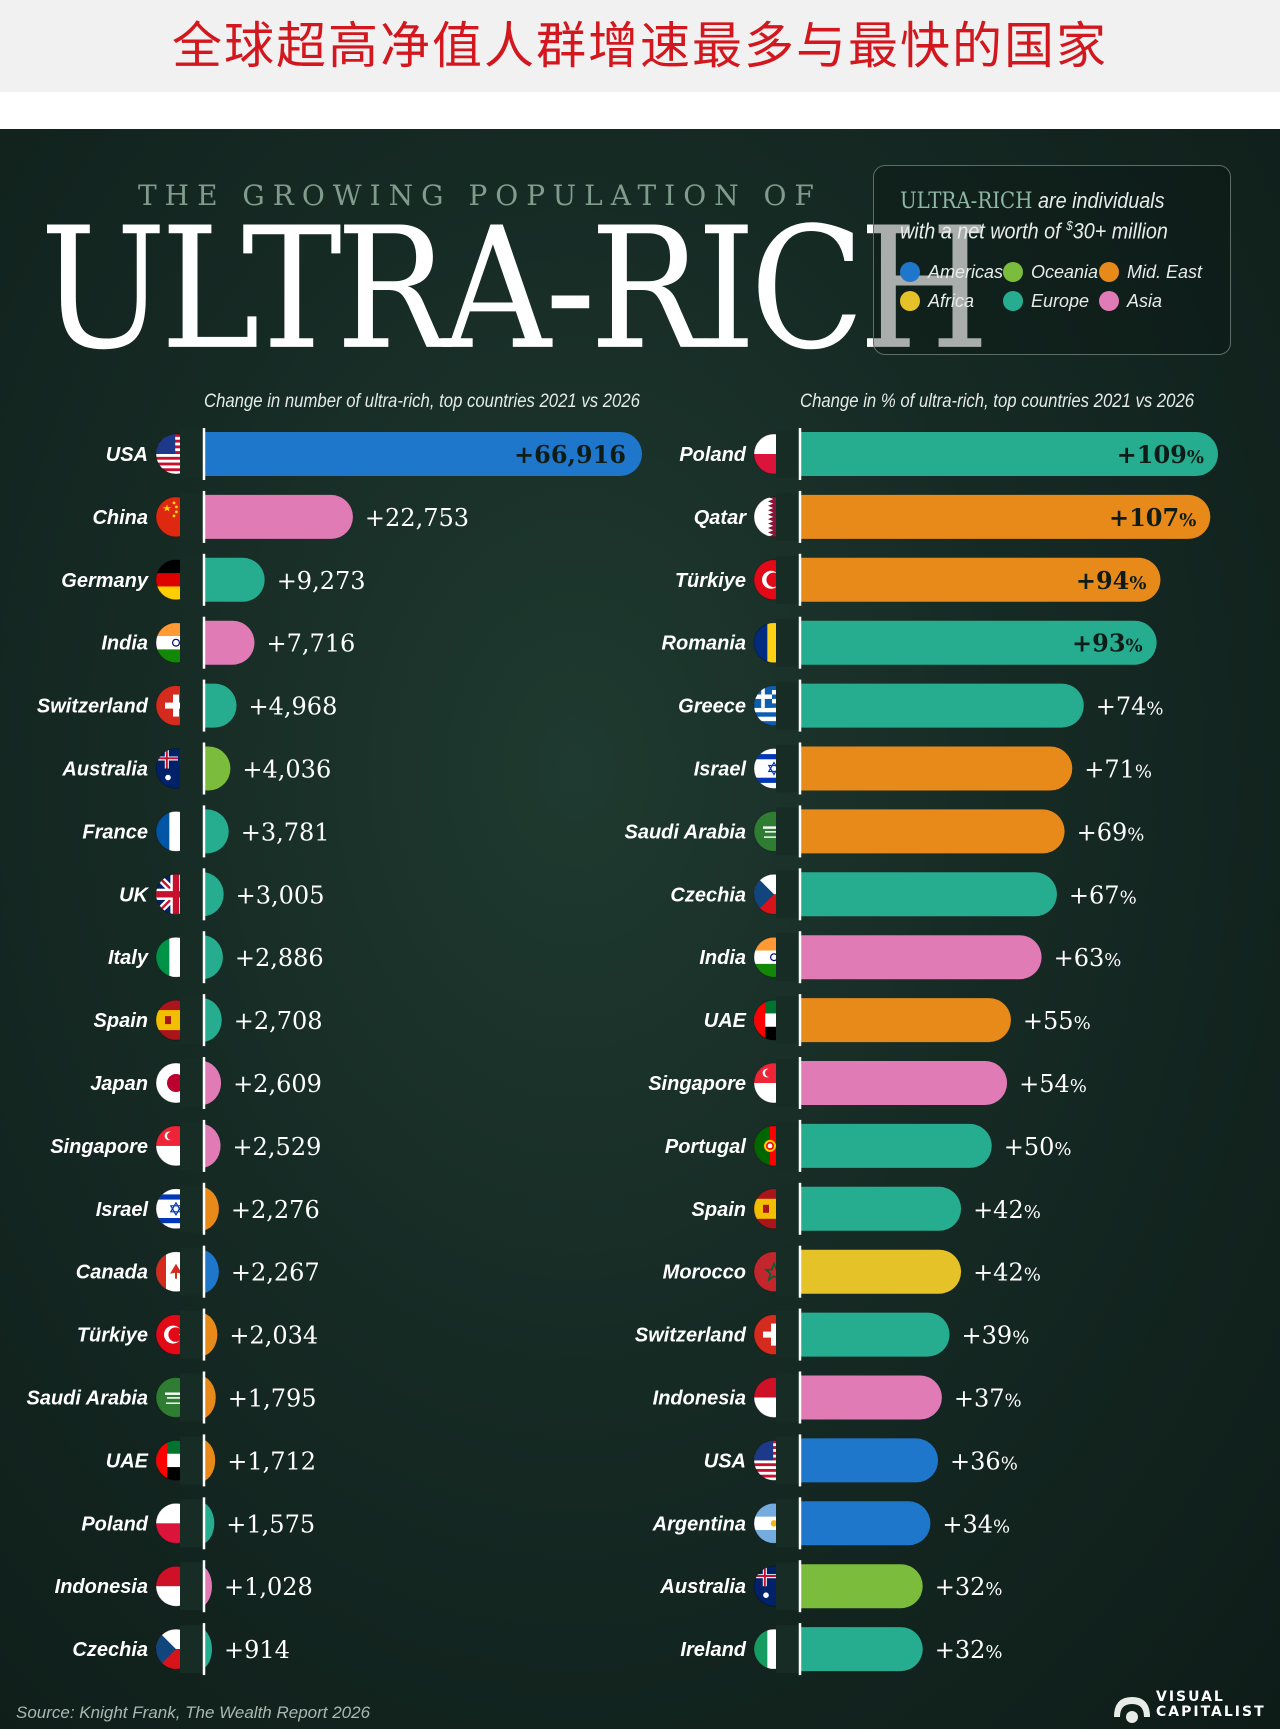 The height and width of the screenshot is (1731, 1280). Describe the element at coordinates (279, 958) in the screenshot. I see `left-value-label: +2,886` at that location.